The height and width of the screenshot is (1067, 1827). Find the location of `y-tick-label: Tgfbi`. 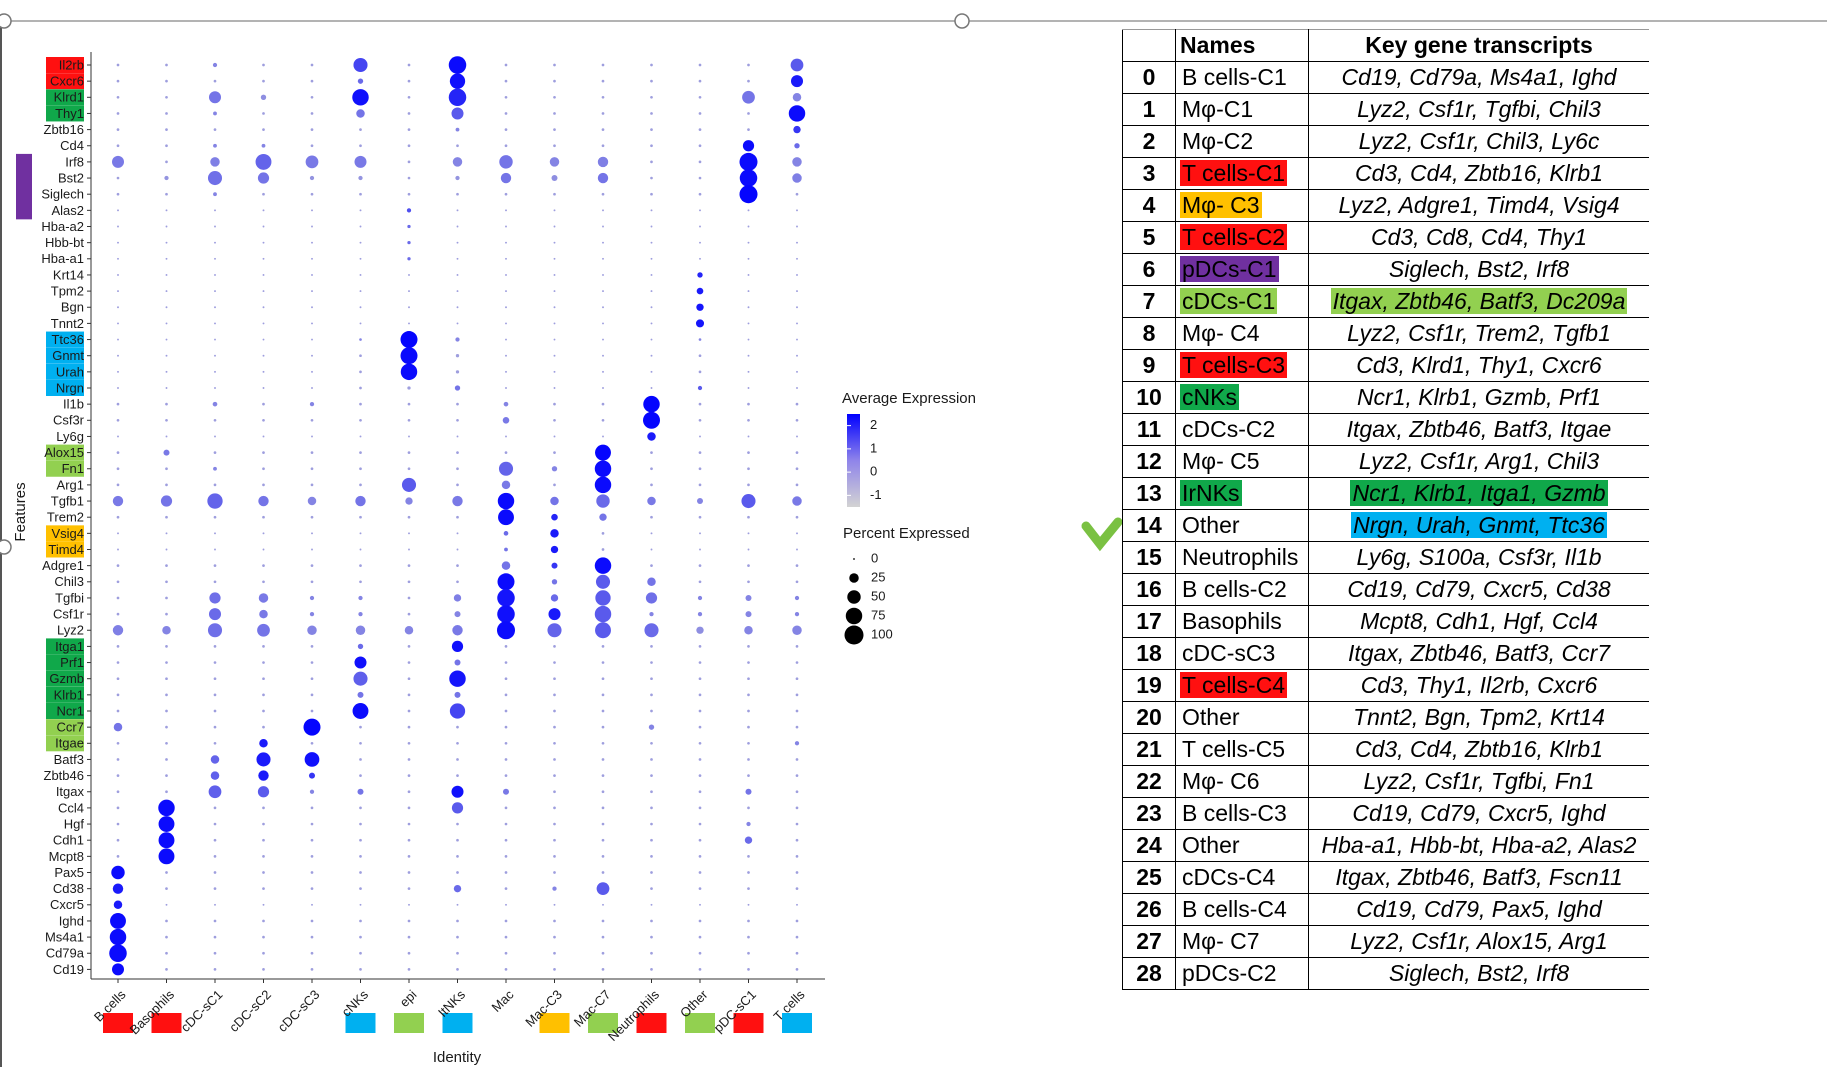

y-tick-label: Tgfbi is located at coordinates (69, 597).